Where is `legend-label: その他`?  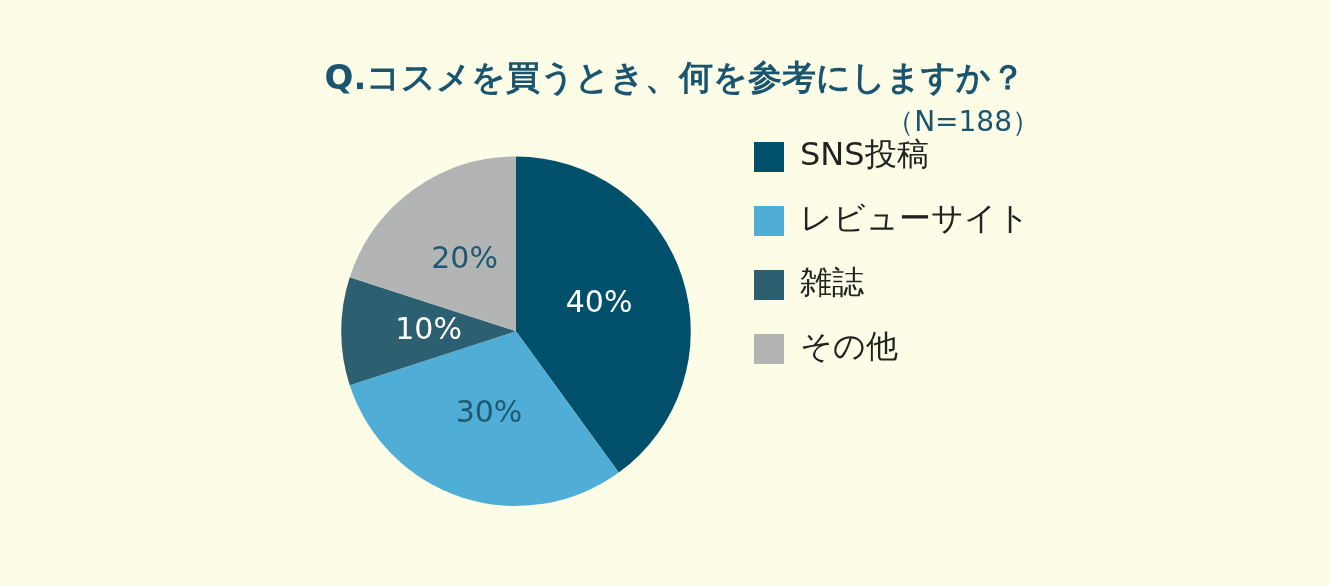 legend-label: その他 is located at coordinates (849, 346).